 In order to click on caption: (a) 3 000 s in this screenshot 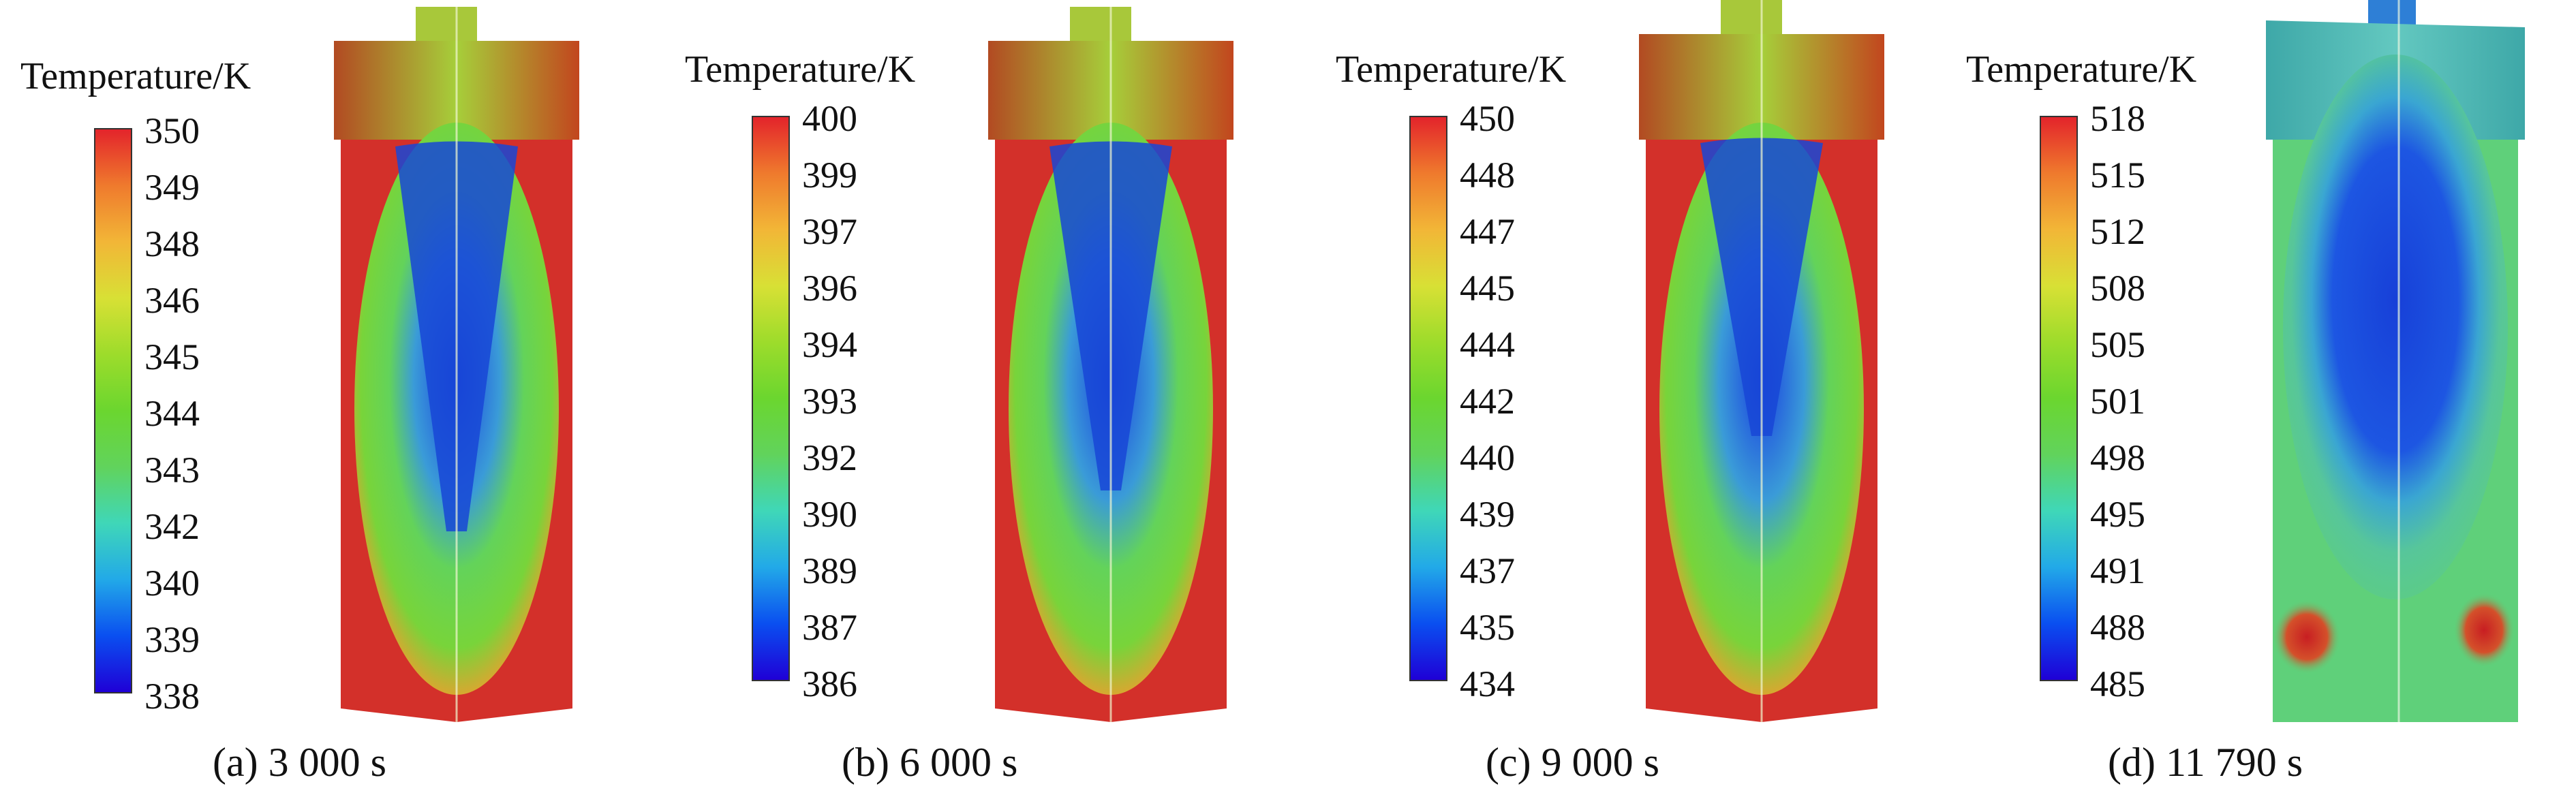, I will do `click(299, 762)`.